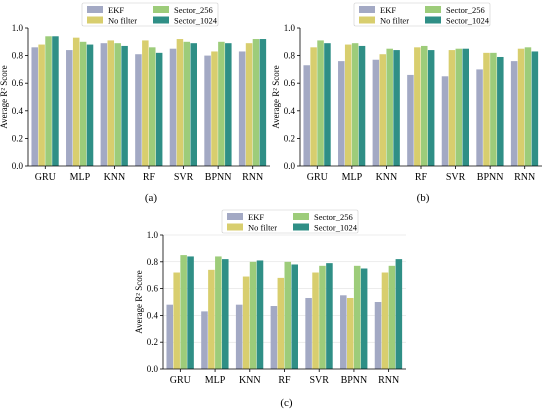 This screenshot has width=550, height=420. Describe the element at coordinates (262, 228) in the screenshot. I see `legend-label: No filter` at that location.